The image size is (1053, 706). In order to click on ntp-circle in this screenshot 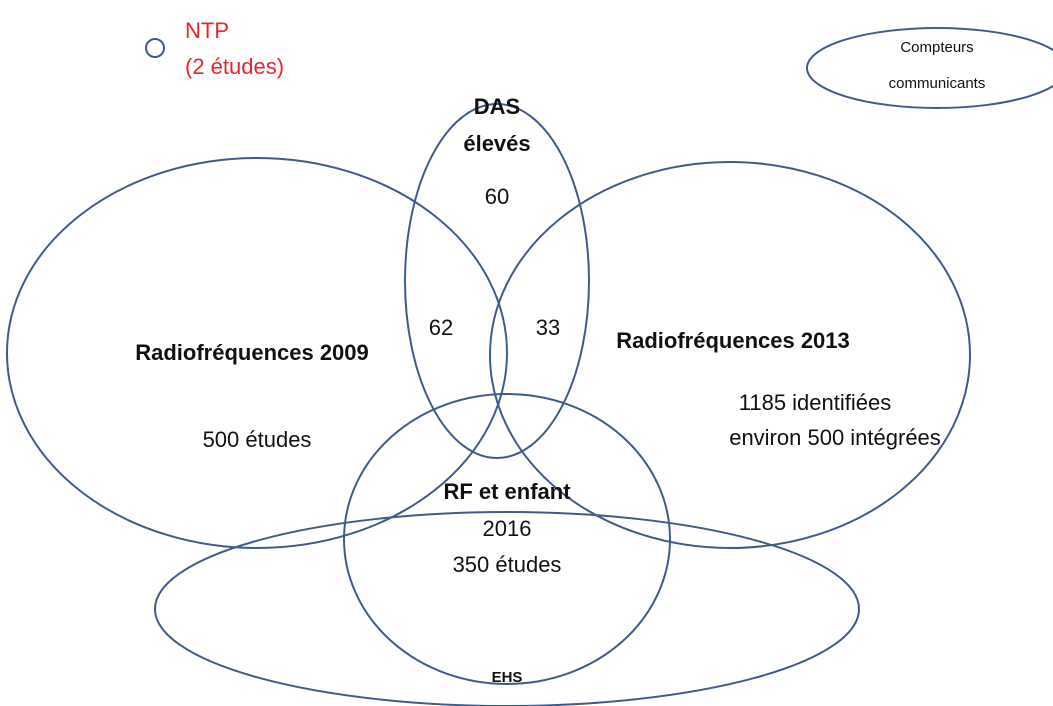, I will do `click(155, 48)`.